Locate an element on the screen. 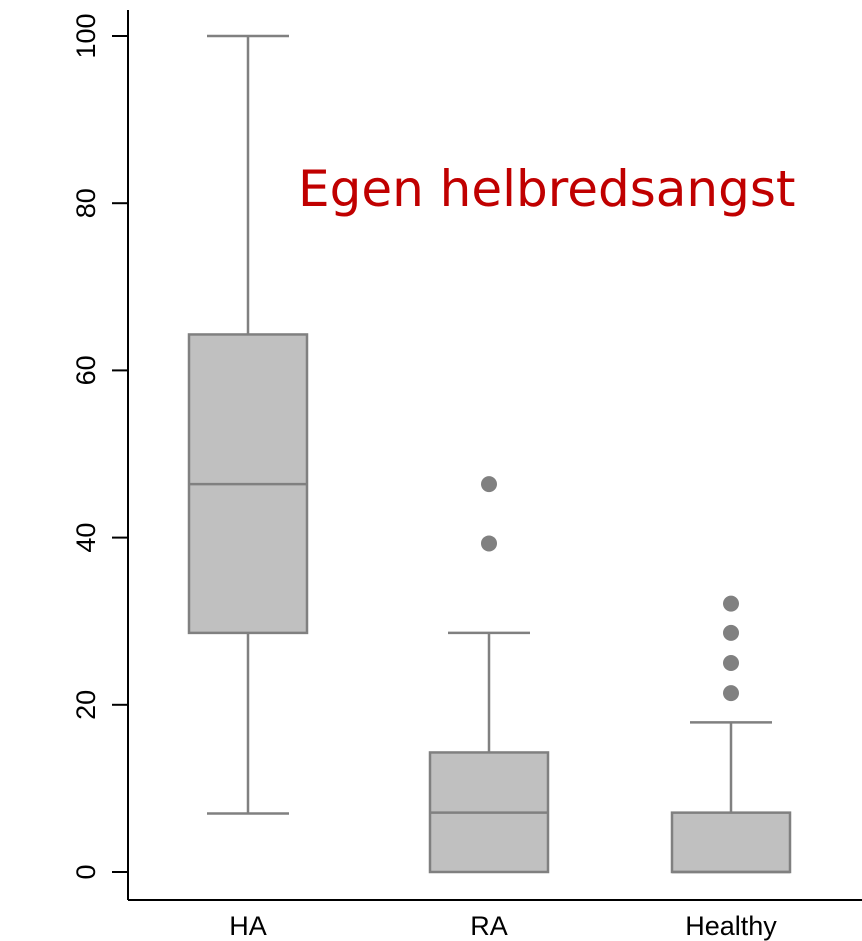 The height and width of the screenshot is (941, 862). x-category-label: Healthy is located at coordinates (731, 926).